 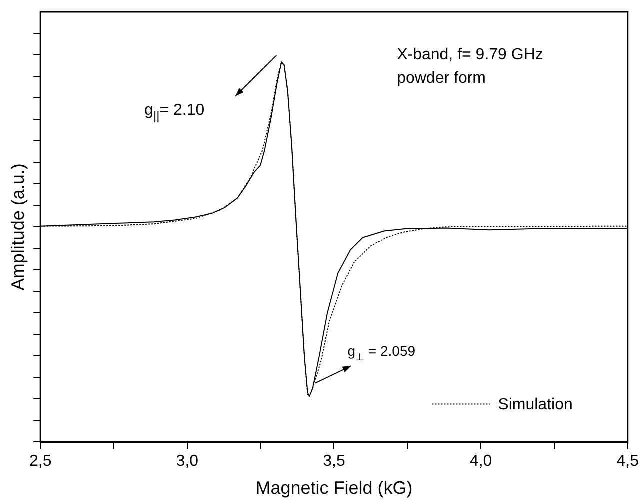 What do you see at coordinates (40, 461) in the screenshot?
I see `x-tick-label: 2,5` at bounding box center [40, 461].